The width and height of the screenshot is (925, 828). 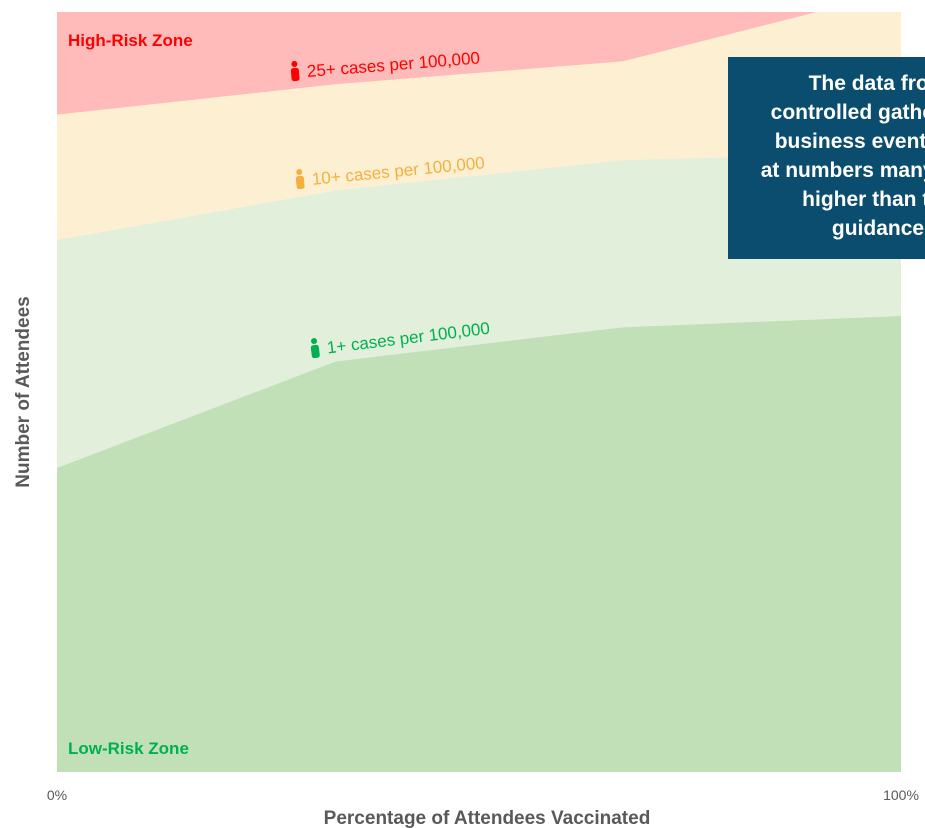 What do you see at coordinates (57, 795) in the screenshot?
I see `x-tick-label-0: 0%` at bounding box center [57, 795].